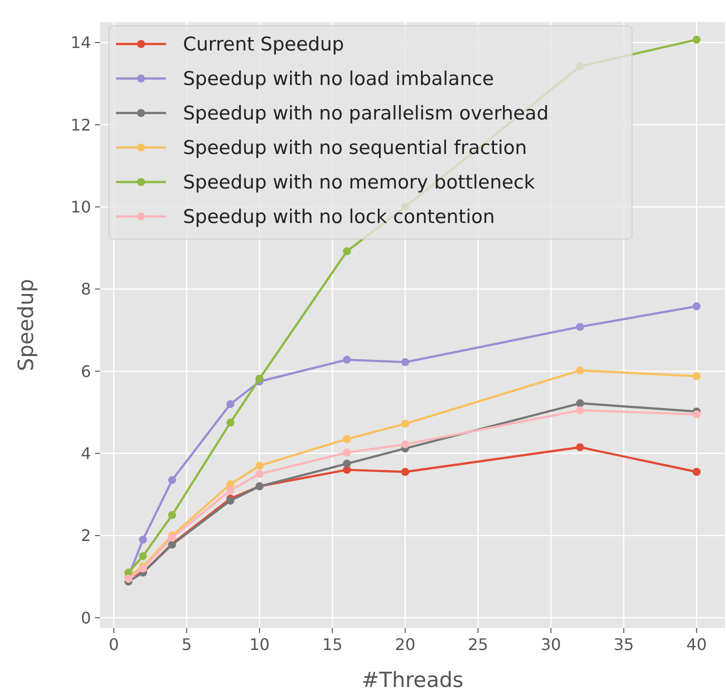  I want to click on x-tick-label: 0, so click(113, 644).